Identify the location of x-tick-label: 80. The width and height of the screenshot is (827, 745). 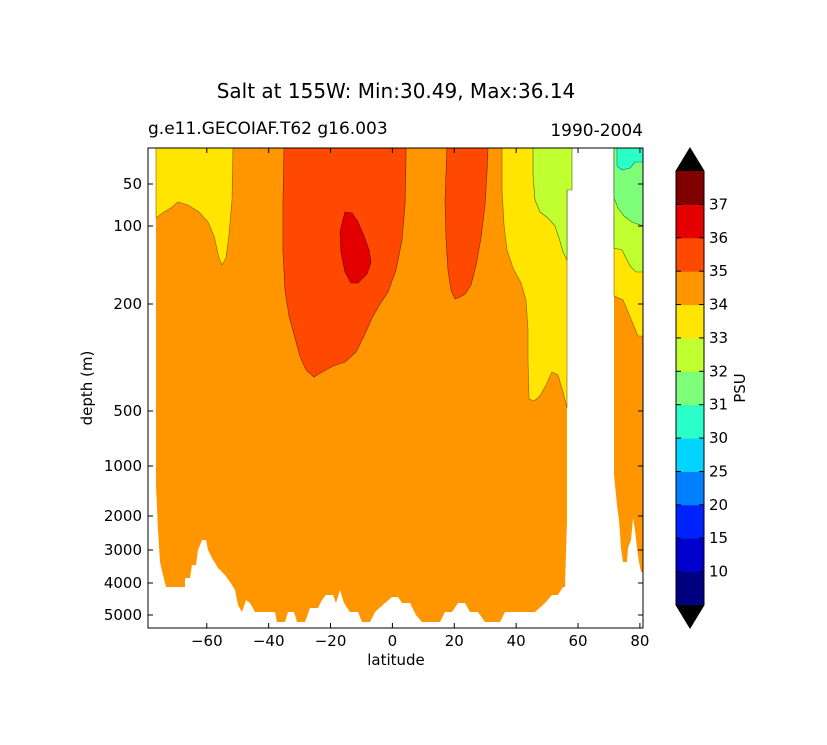
(639, 641).